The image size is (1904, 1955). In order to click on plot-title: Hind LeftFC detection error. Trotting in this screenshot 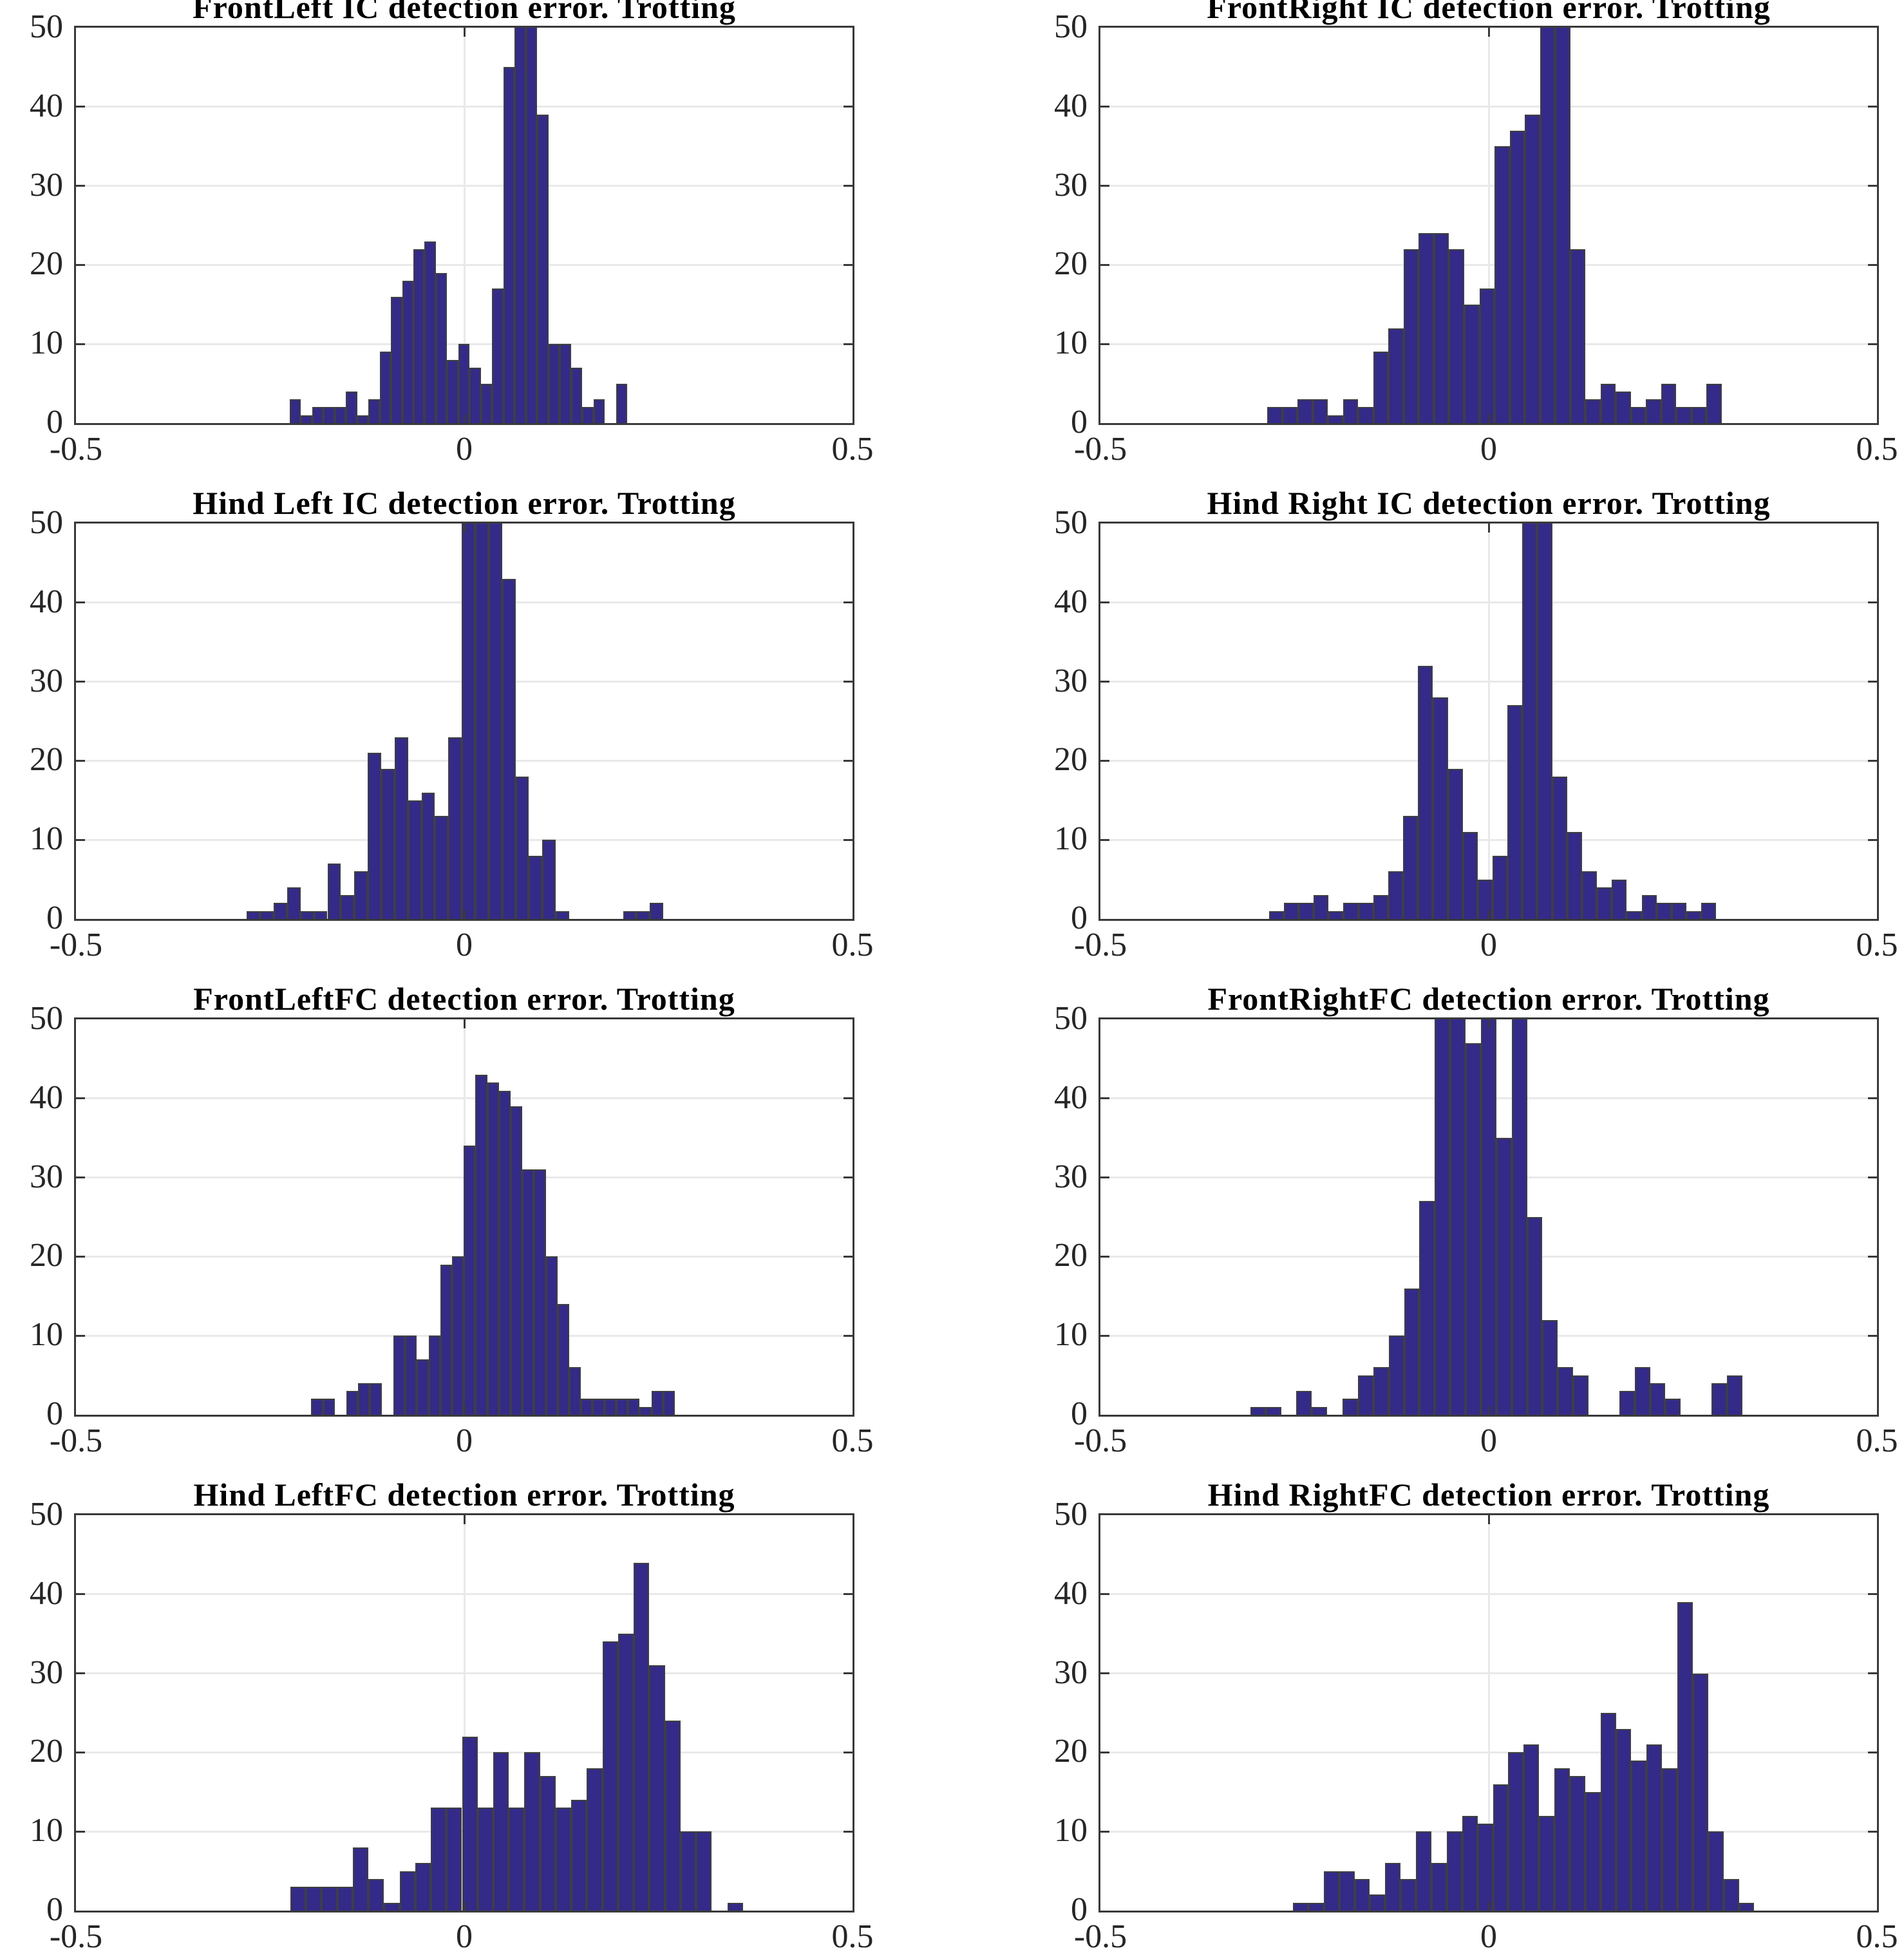, I will do `click(464, 1495)`.